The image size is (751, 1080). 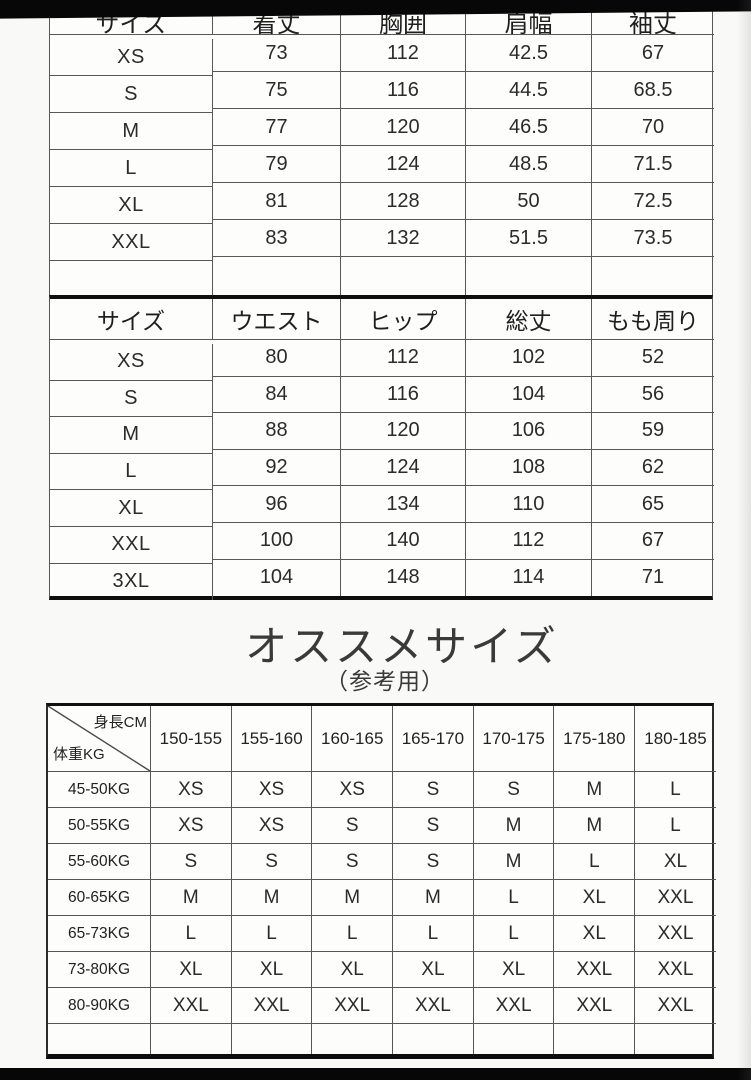 I want to click on bottoms-value-cell: 67, so click(x=653, y=541).